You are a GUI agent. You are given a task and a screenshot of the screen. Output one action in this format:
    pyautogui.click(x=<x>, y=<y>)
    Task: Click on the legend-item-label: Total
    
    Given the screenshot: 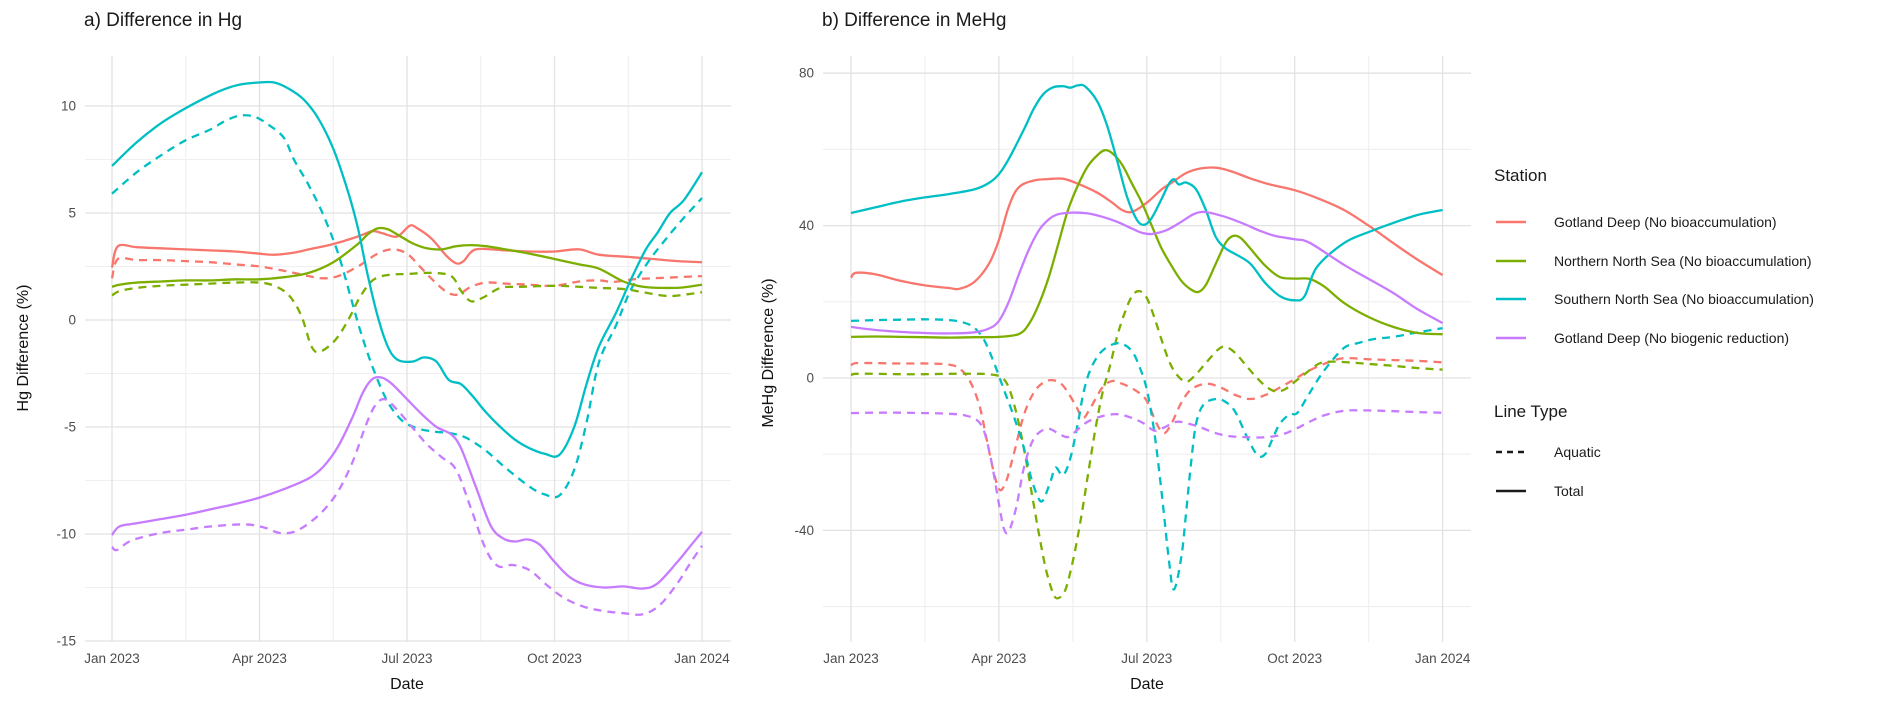 What is the action you would take?
    pyautogui.click(x=1569, y=490)
    